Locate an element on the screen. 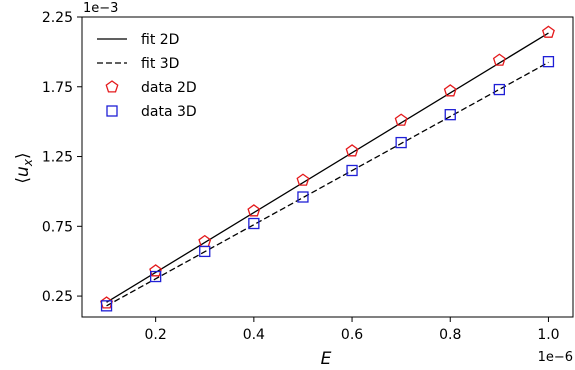 The image size is (575, 370). legend-label-data-2d: data 2D is located at coordinates (169, 88).